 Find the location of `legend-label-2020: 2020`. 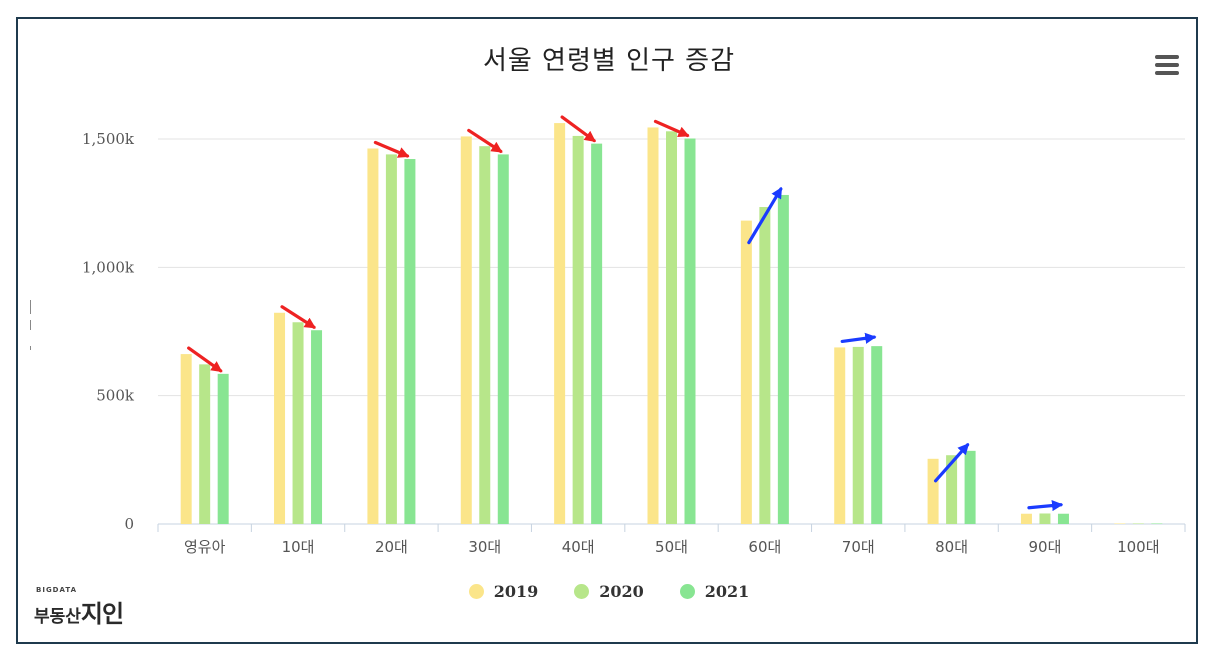

legend-label-2020: 2020 is located at coordinates (621, 591).